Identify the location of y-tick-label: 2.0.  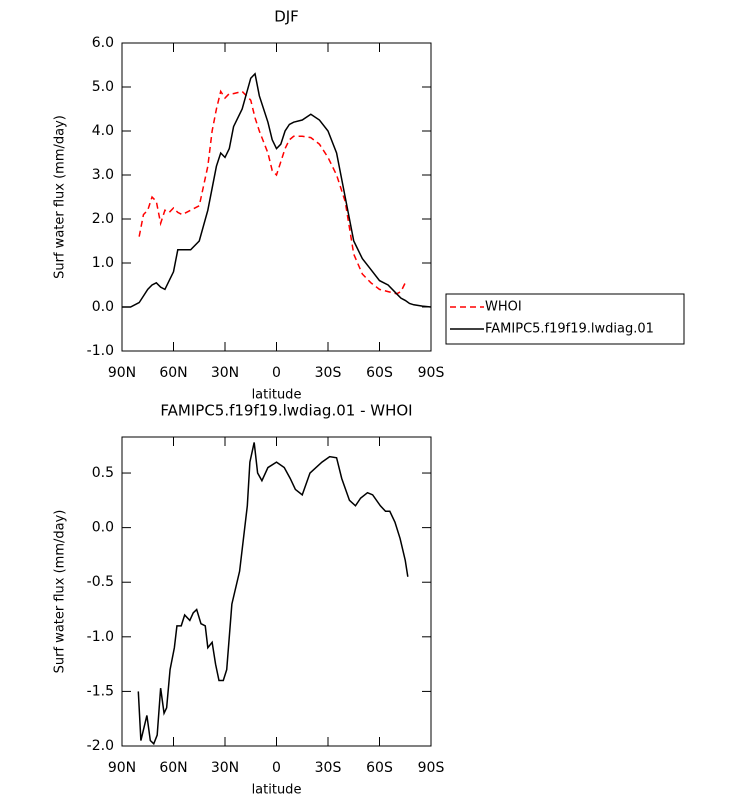
(103, 219).